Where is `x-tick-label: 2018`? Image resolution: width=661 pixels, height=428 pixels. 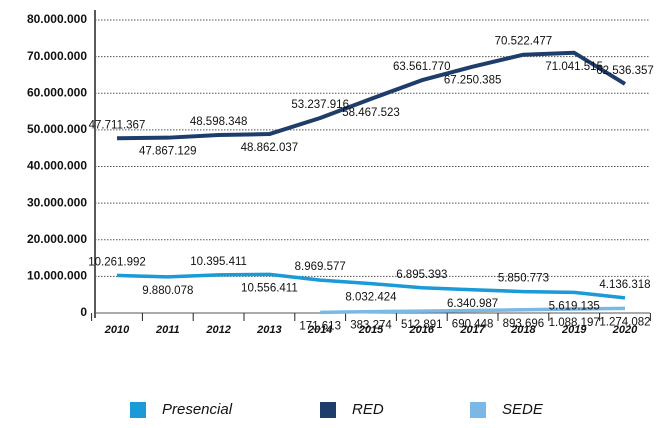
x-tick-label: 2018 is located at coordinates (523, 330).